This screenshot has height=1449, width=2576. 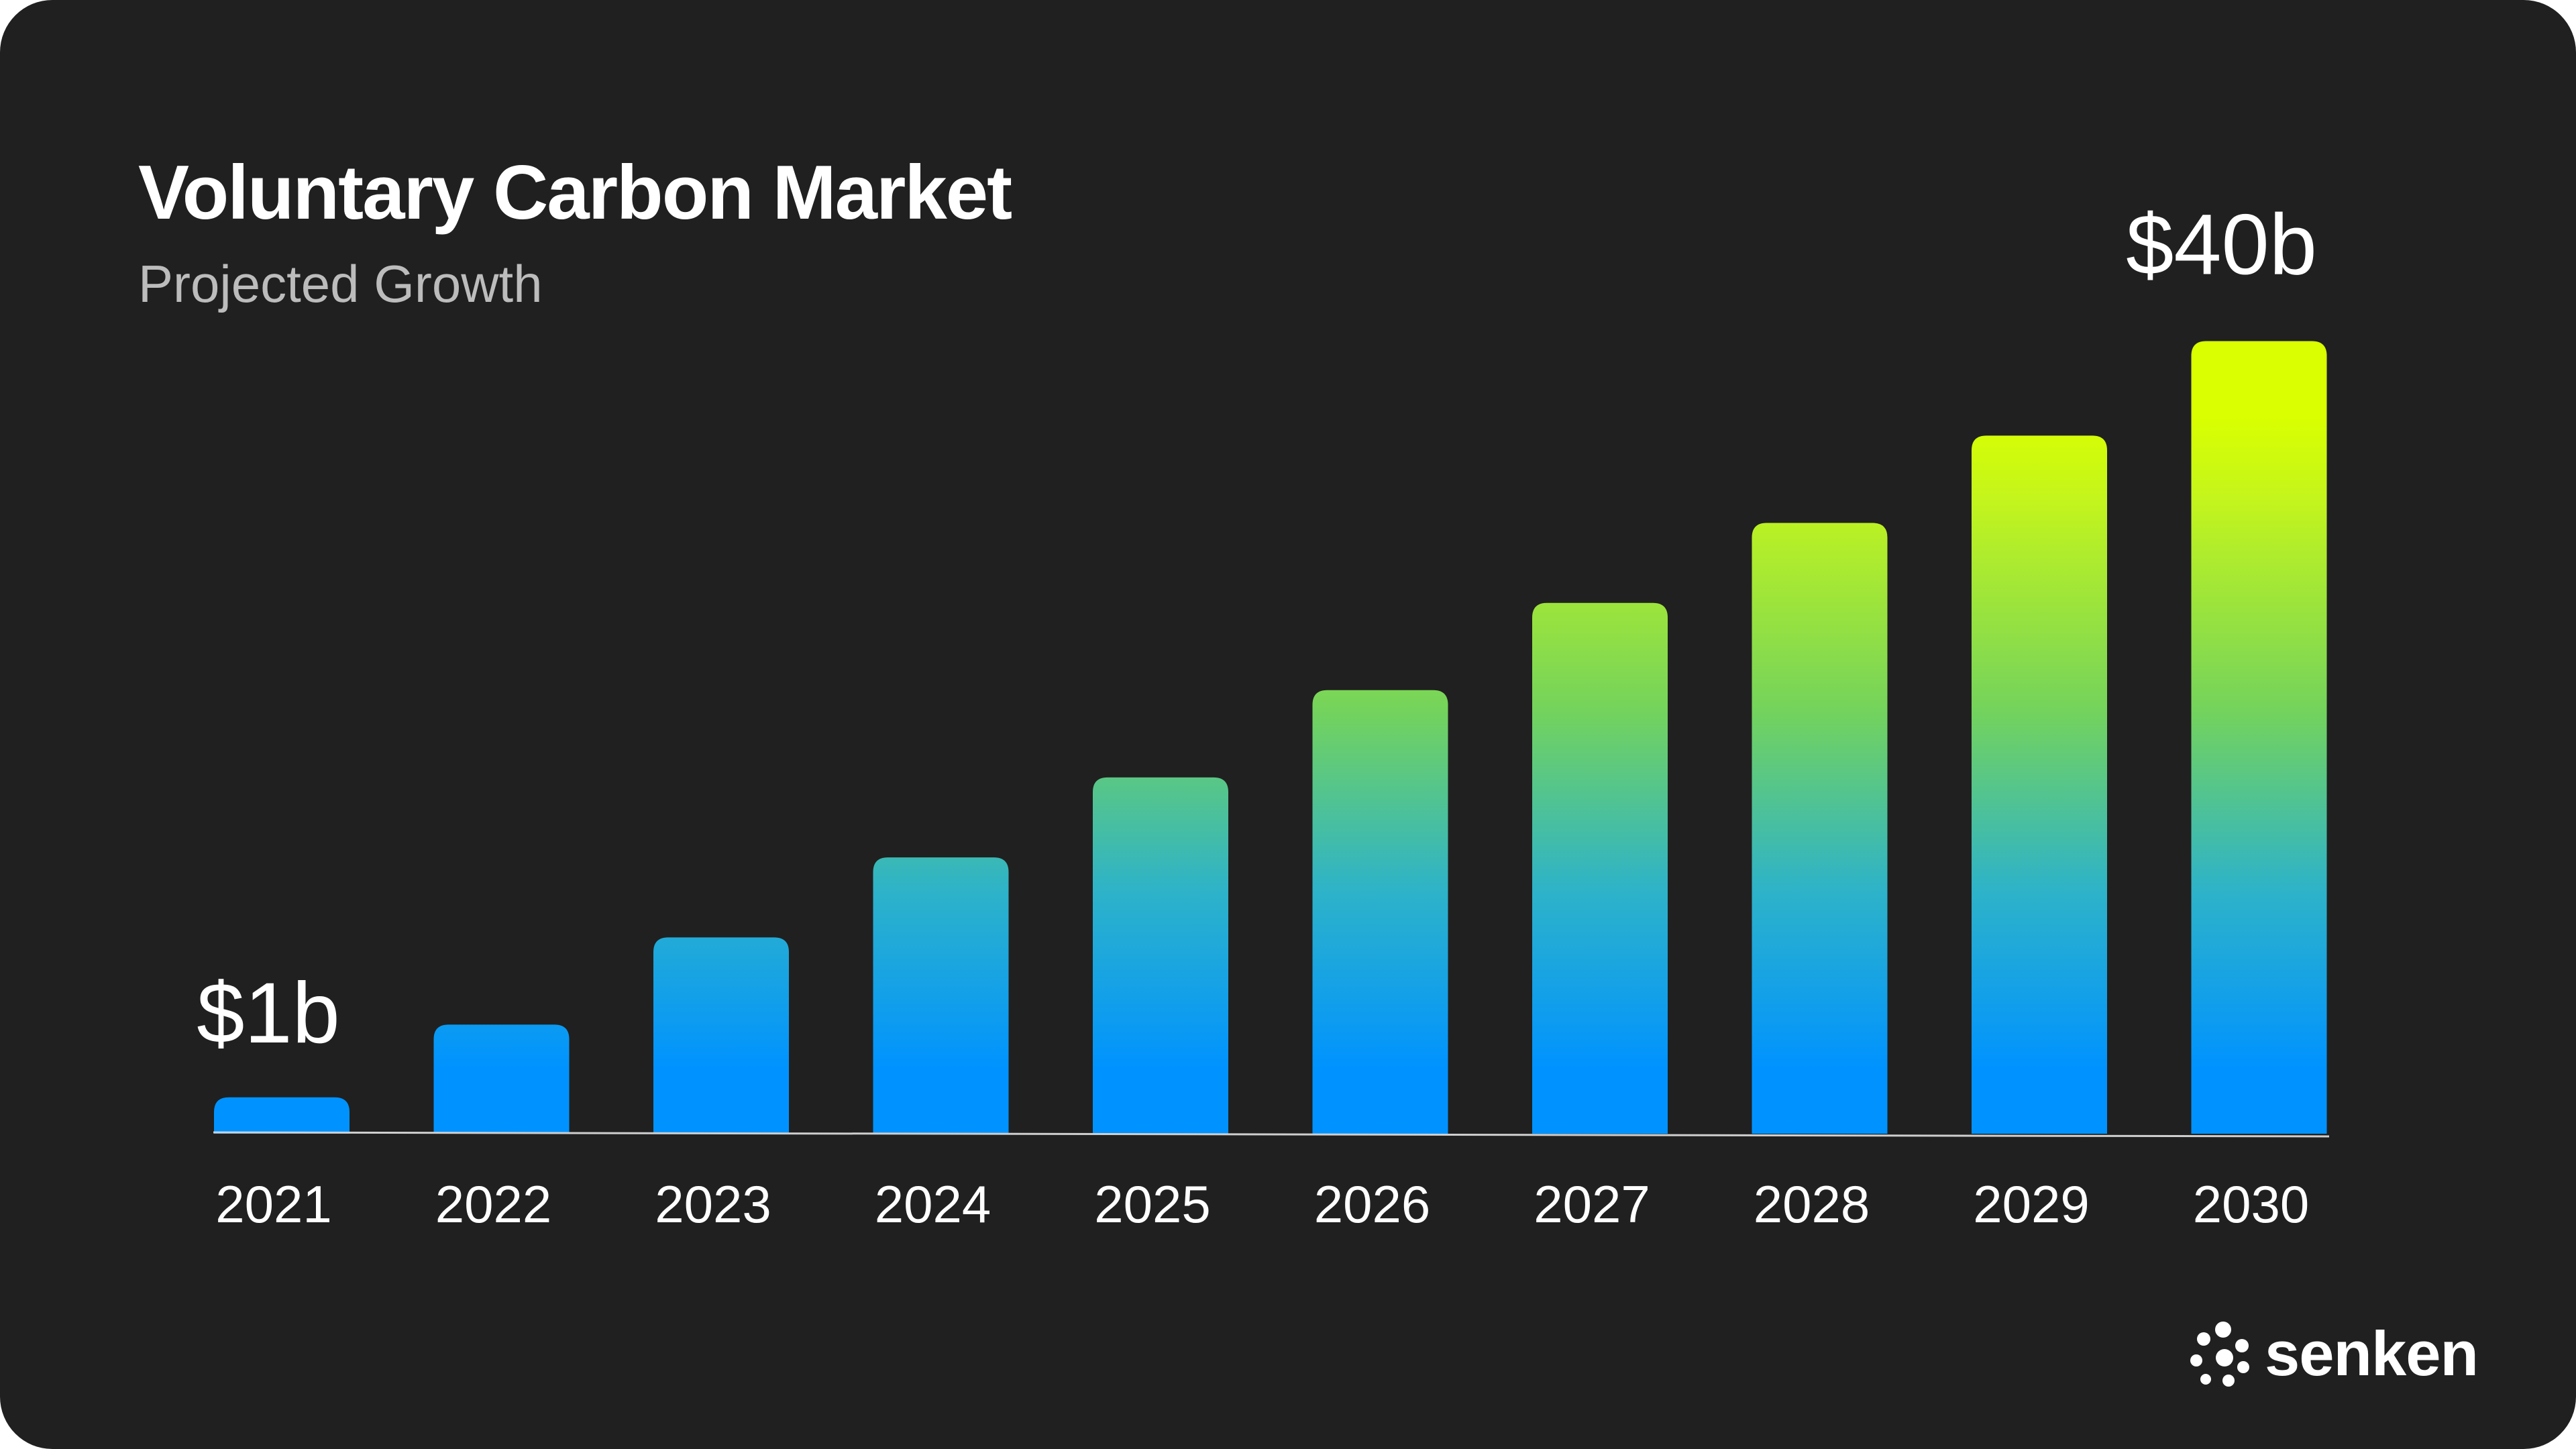 I want to click on x-tick-label-2021: 2021, so click(x=273, y=1204).